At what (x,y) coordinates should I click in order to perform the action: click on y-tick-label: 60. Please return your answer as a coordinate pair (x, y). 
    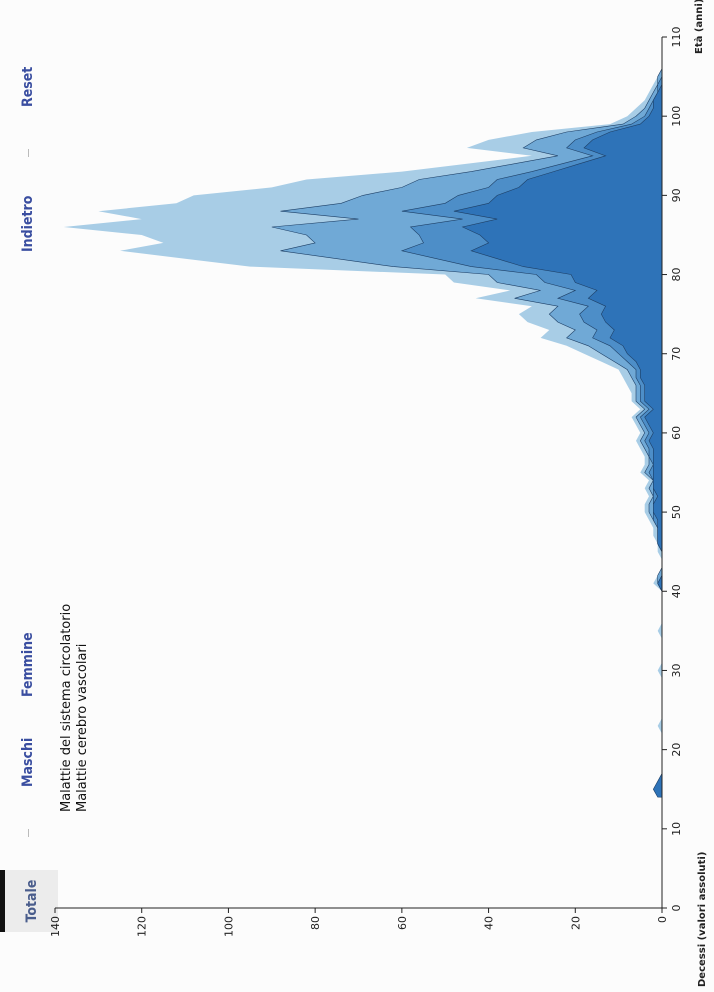
    Looking at the image, I should click on (402, 923).